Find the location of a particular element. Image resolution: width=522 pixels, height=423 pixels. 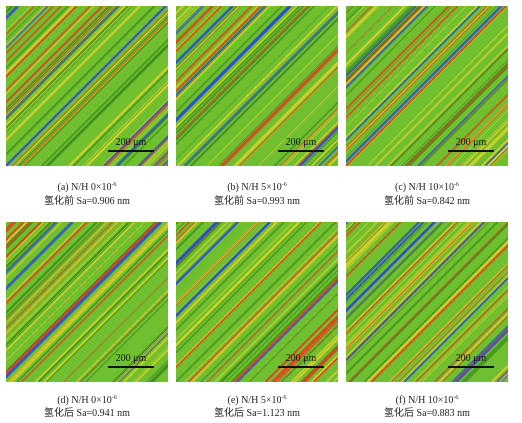

panel-label: (e) is located at coordinates (233, 400).